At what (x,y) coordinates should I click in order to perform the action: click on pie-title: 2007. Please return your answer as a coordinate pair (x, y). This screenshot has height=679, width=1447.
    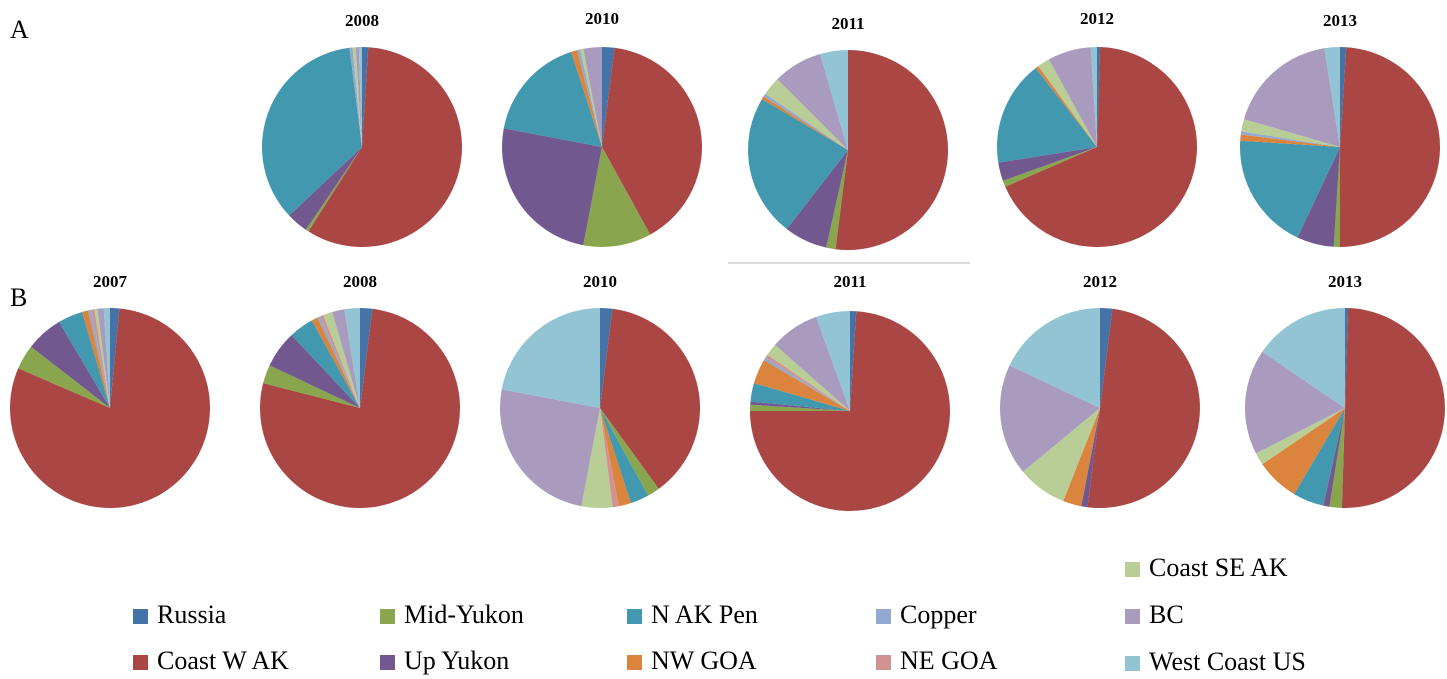
    Looking at the image, I should click on (110, 281).